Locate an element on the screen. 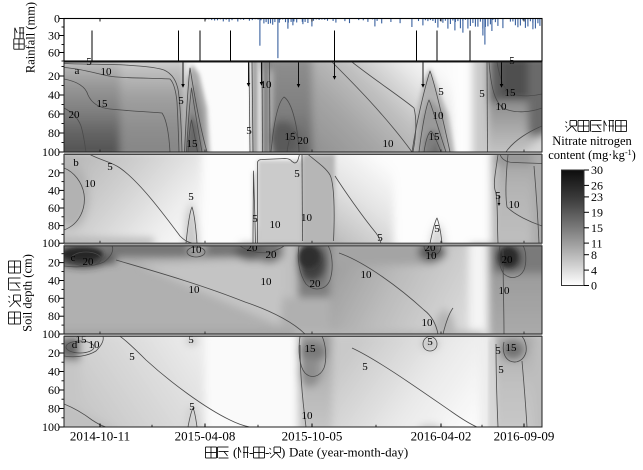  svg-text: 4 is located at coordinates (594, 270).